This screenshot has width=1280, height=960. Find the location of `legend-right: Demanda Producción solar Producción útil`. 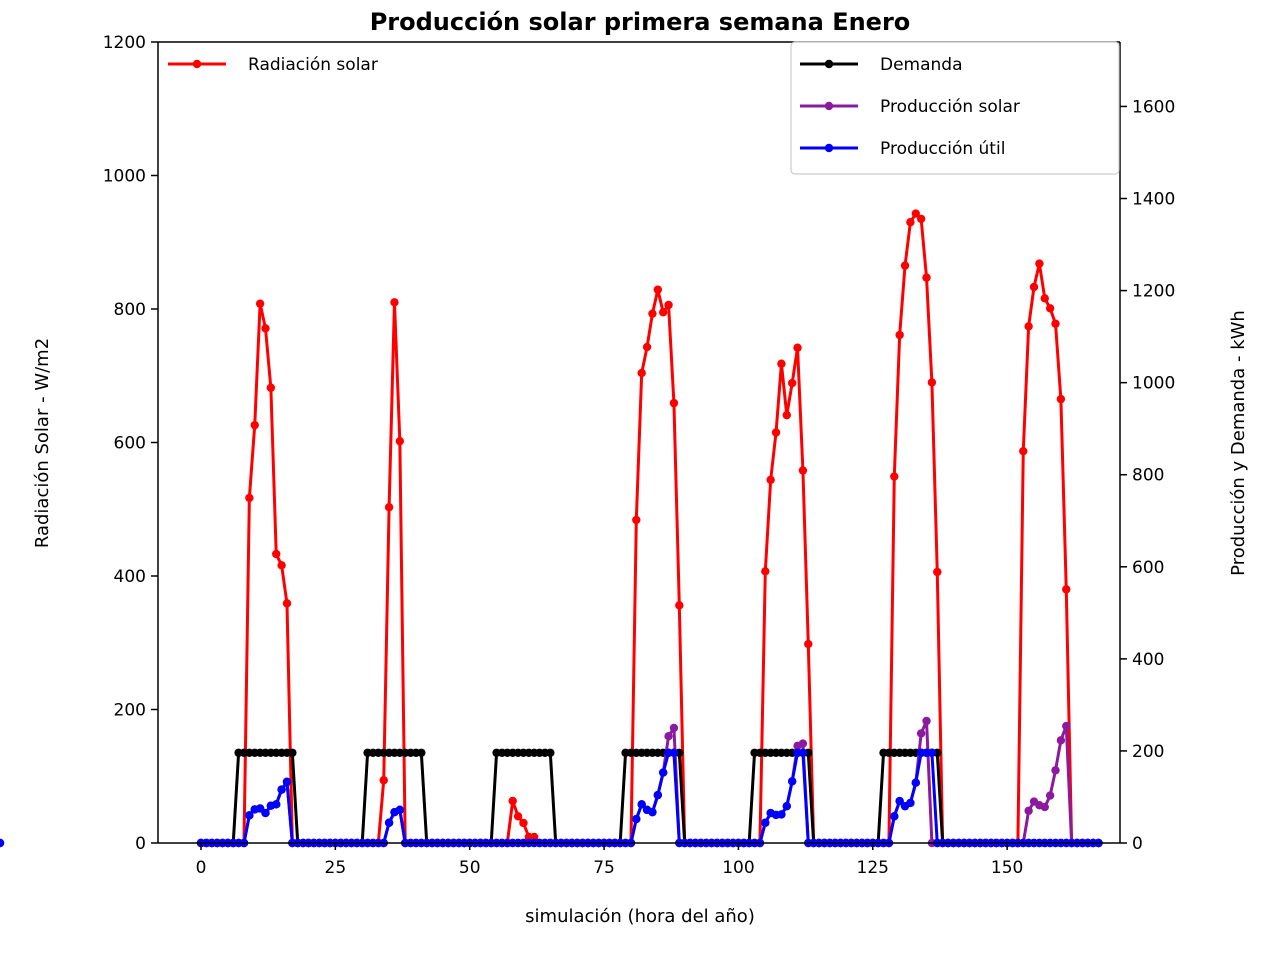

legend-right: Demanda Producción solar Producción útil is located at coordinates (955, 108).